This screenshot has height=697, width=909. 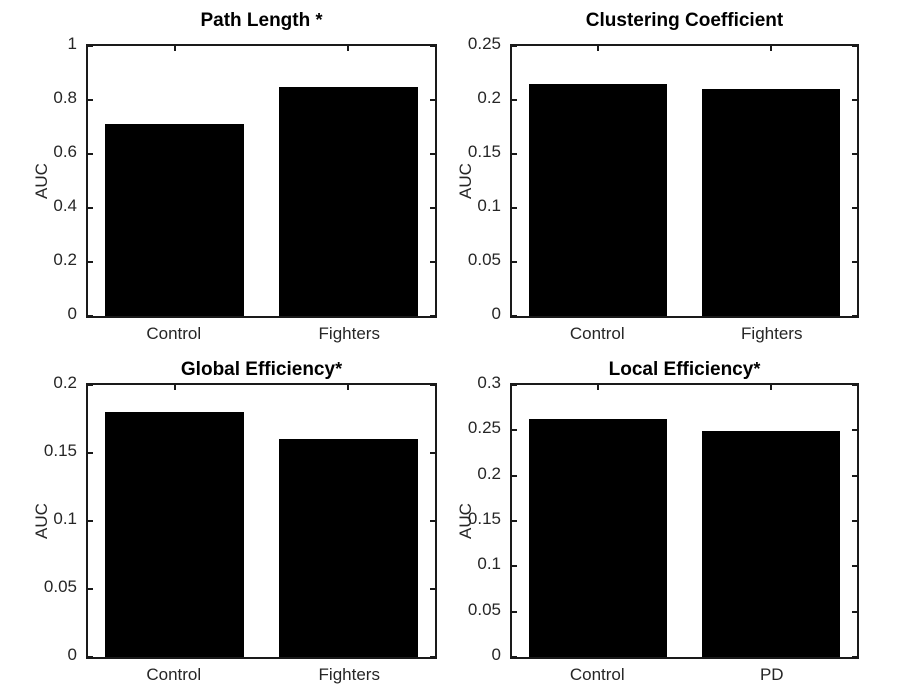 I want to click on chart-title: Global Efficiency*, so click(x=261, y=370).